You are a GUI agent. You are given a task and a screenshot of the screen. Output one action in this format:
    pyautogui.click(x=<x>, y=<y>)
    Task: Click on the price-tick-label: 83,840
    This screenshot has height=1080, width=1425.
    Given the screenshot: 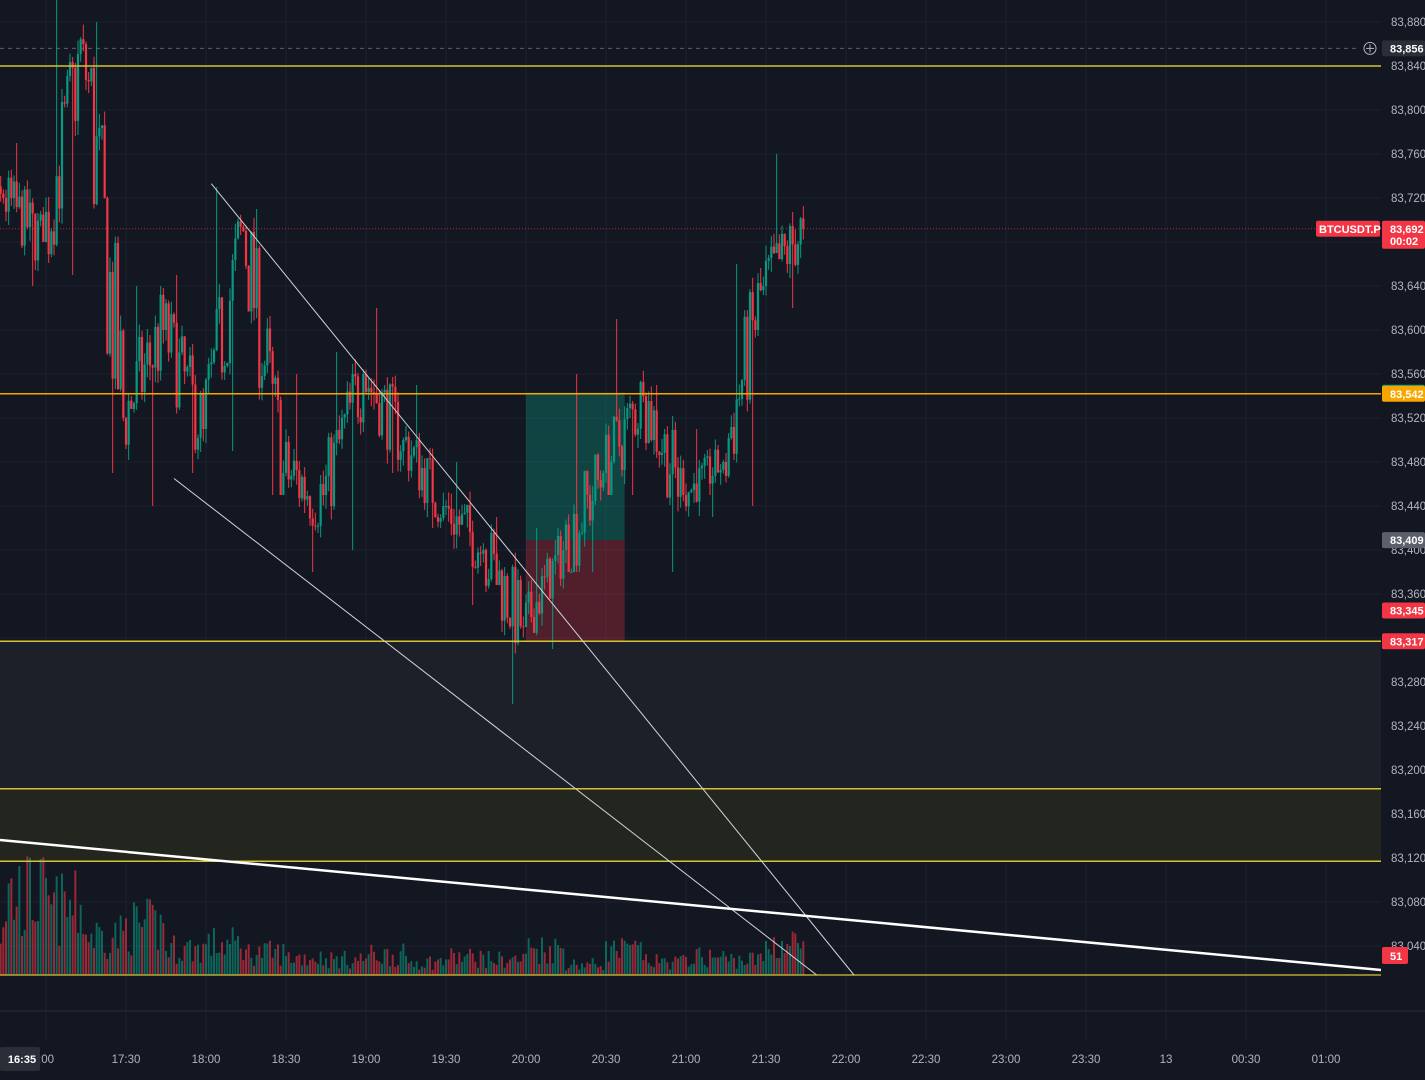 What is the action you would take?
    pyautogui.click(x=1408, y=67)
    